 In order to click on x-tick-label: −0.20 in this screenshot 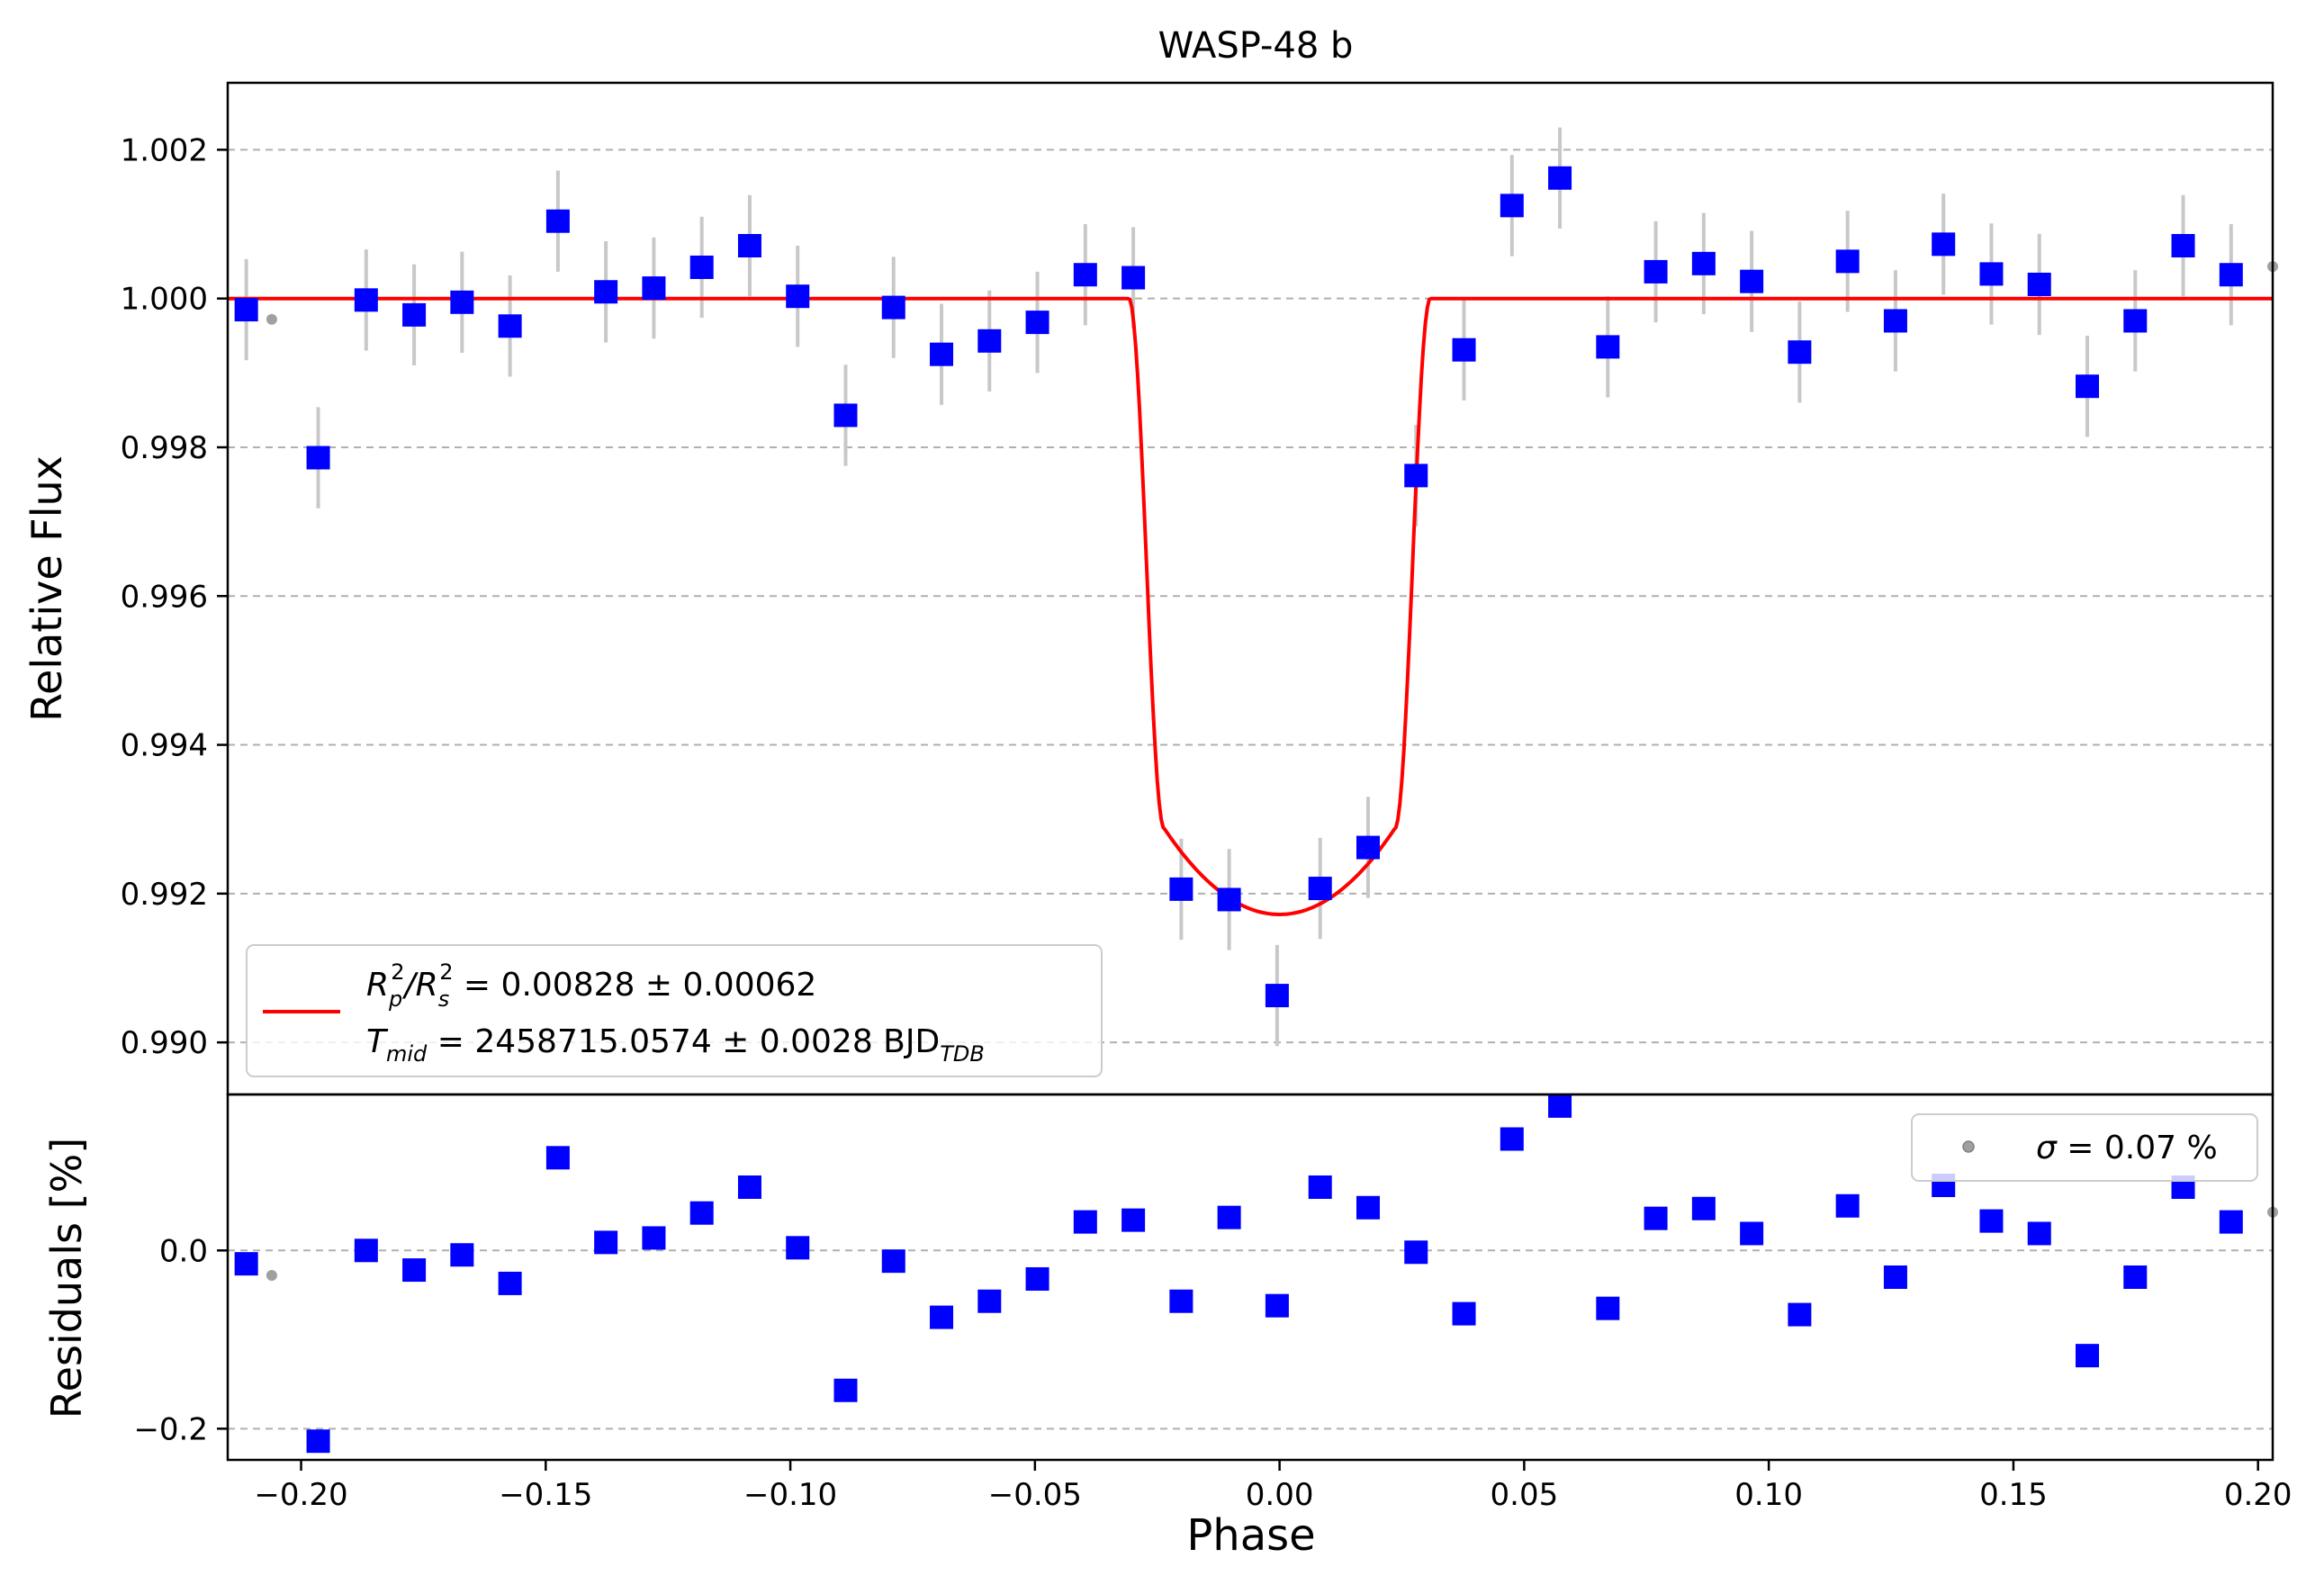, I will do `click(300, 1495)`.